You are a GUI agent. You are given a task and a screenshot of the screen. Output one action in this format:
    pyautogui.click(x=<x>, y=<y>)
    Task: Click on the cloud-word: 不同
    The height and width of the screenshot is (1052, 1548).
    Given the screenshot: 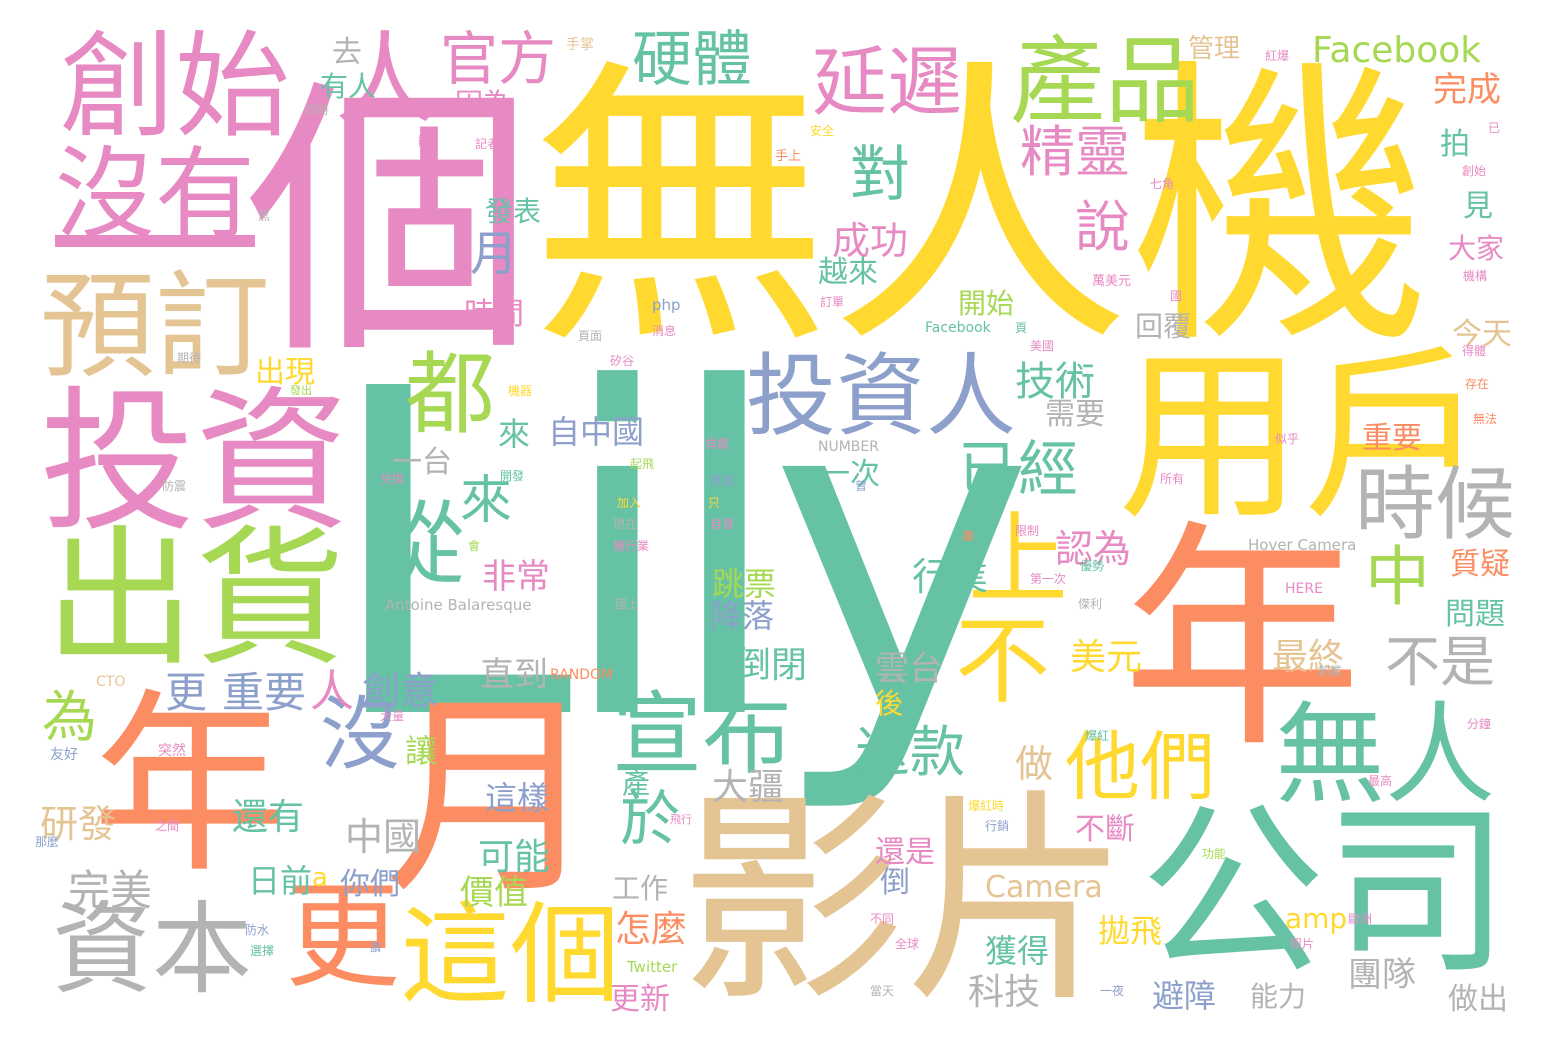 What is the action you would take?
    pyautogui.click(x=882, y=919)
    